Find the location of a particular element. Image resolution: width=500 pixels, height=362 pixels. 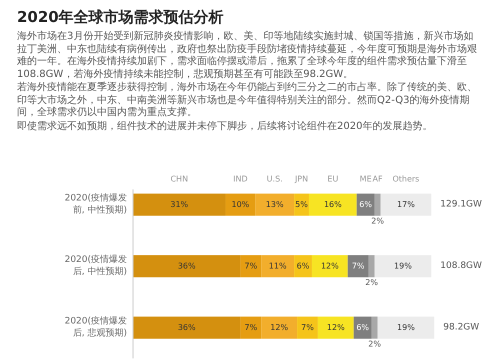

data-label: 17% is located at coordinates (406, 205).